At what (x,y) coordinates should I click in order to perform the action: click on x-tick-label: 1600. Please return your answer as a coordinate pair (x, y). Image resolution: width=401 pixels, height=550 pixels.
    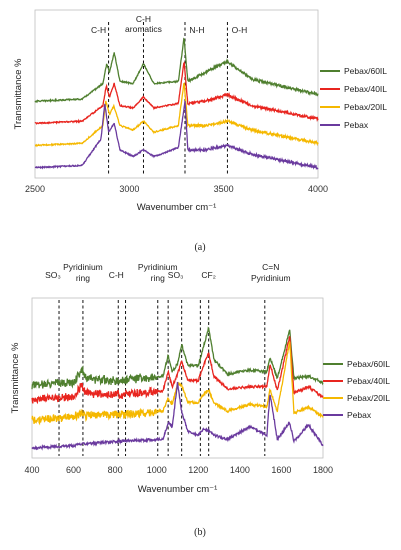
    Looking at the image, I should click on (281, 470).